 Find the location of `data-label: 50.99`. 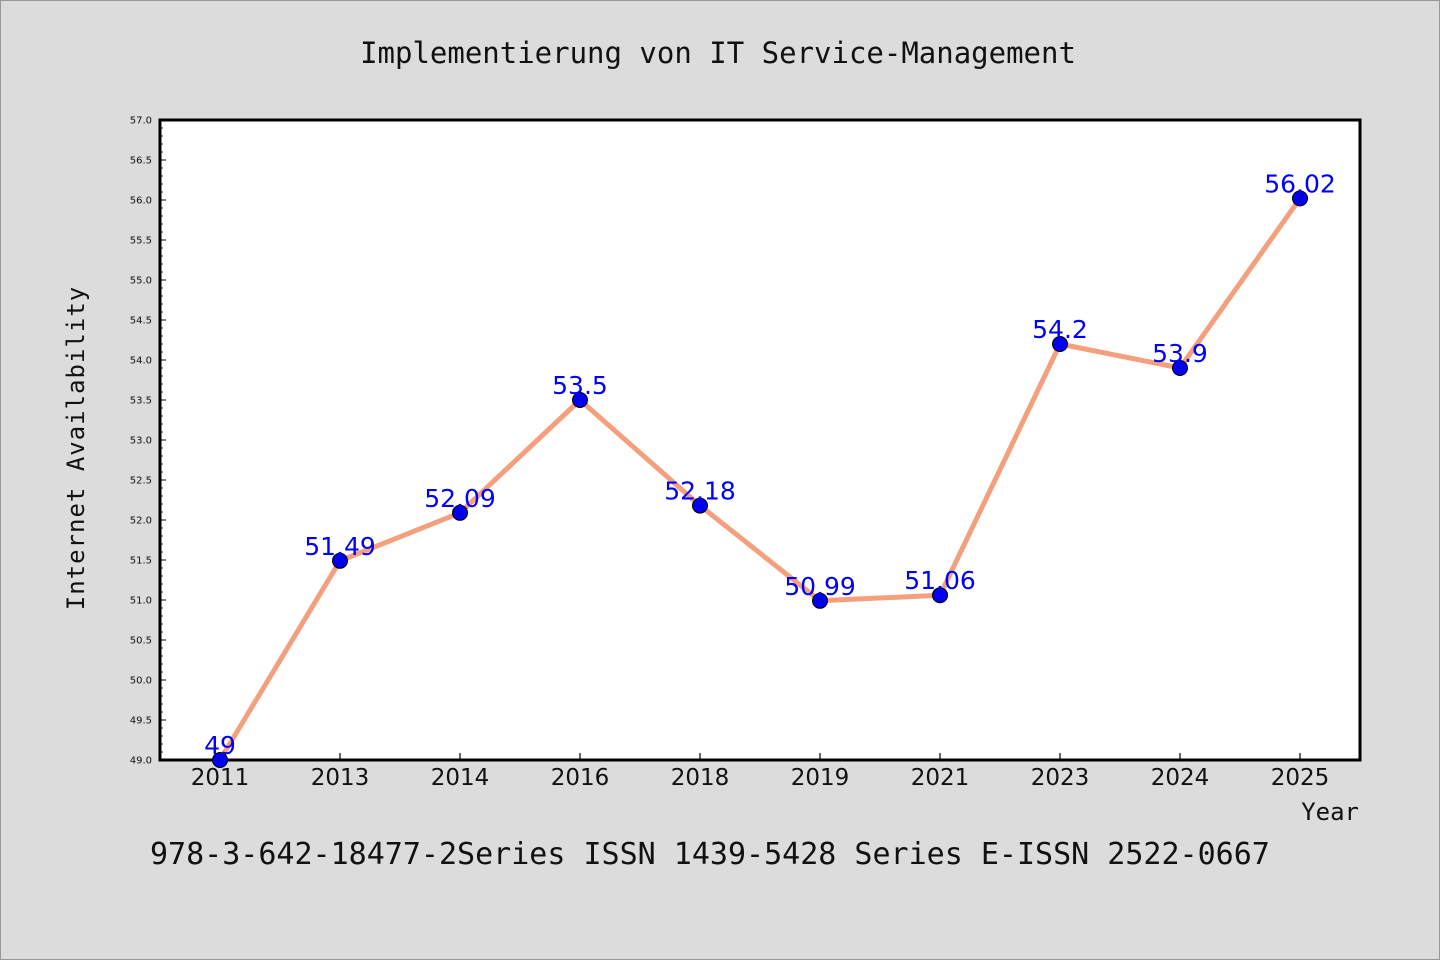

data-label: 50.99 is located at coordinates (820, 586).